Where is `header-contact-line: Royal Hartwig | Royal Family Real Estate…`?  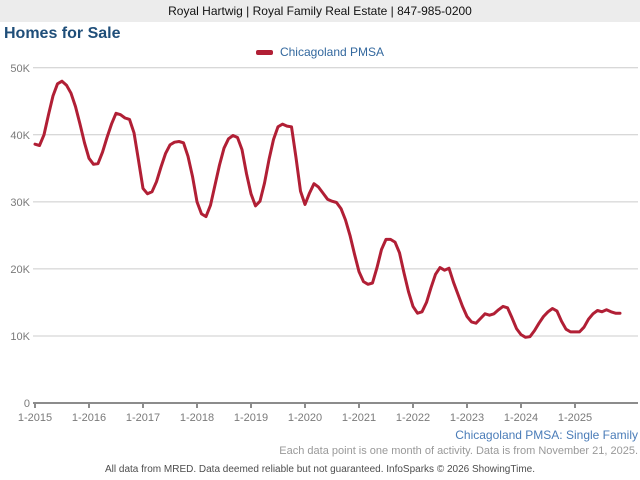
header-contact-line: Royal Hartwig | Royal Family Real Estate… is located at coordinates (320, 11).